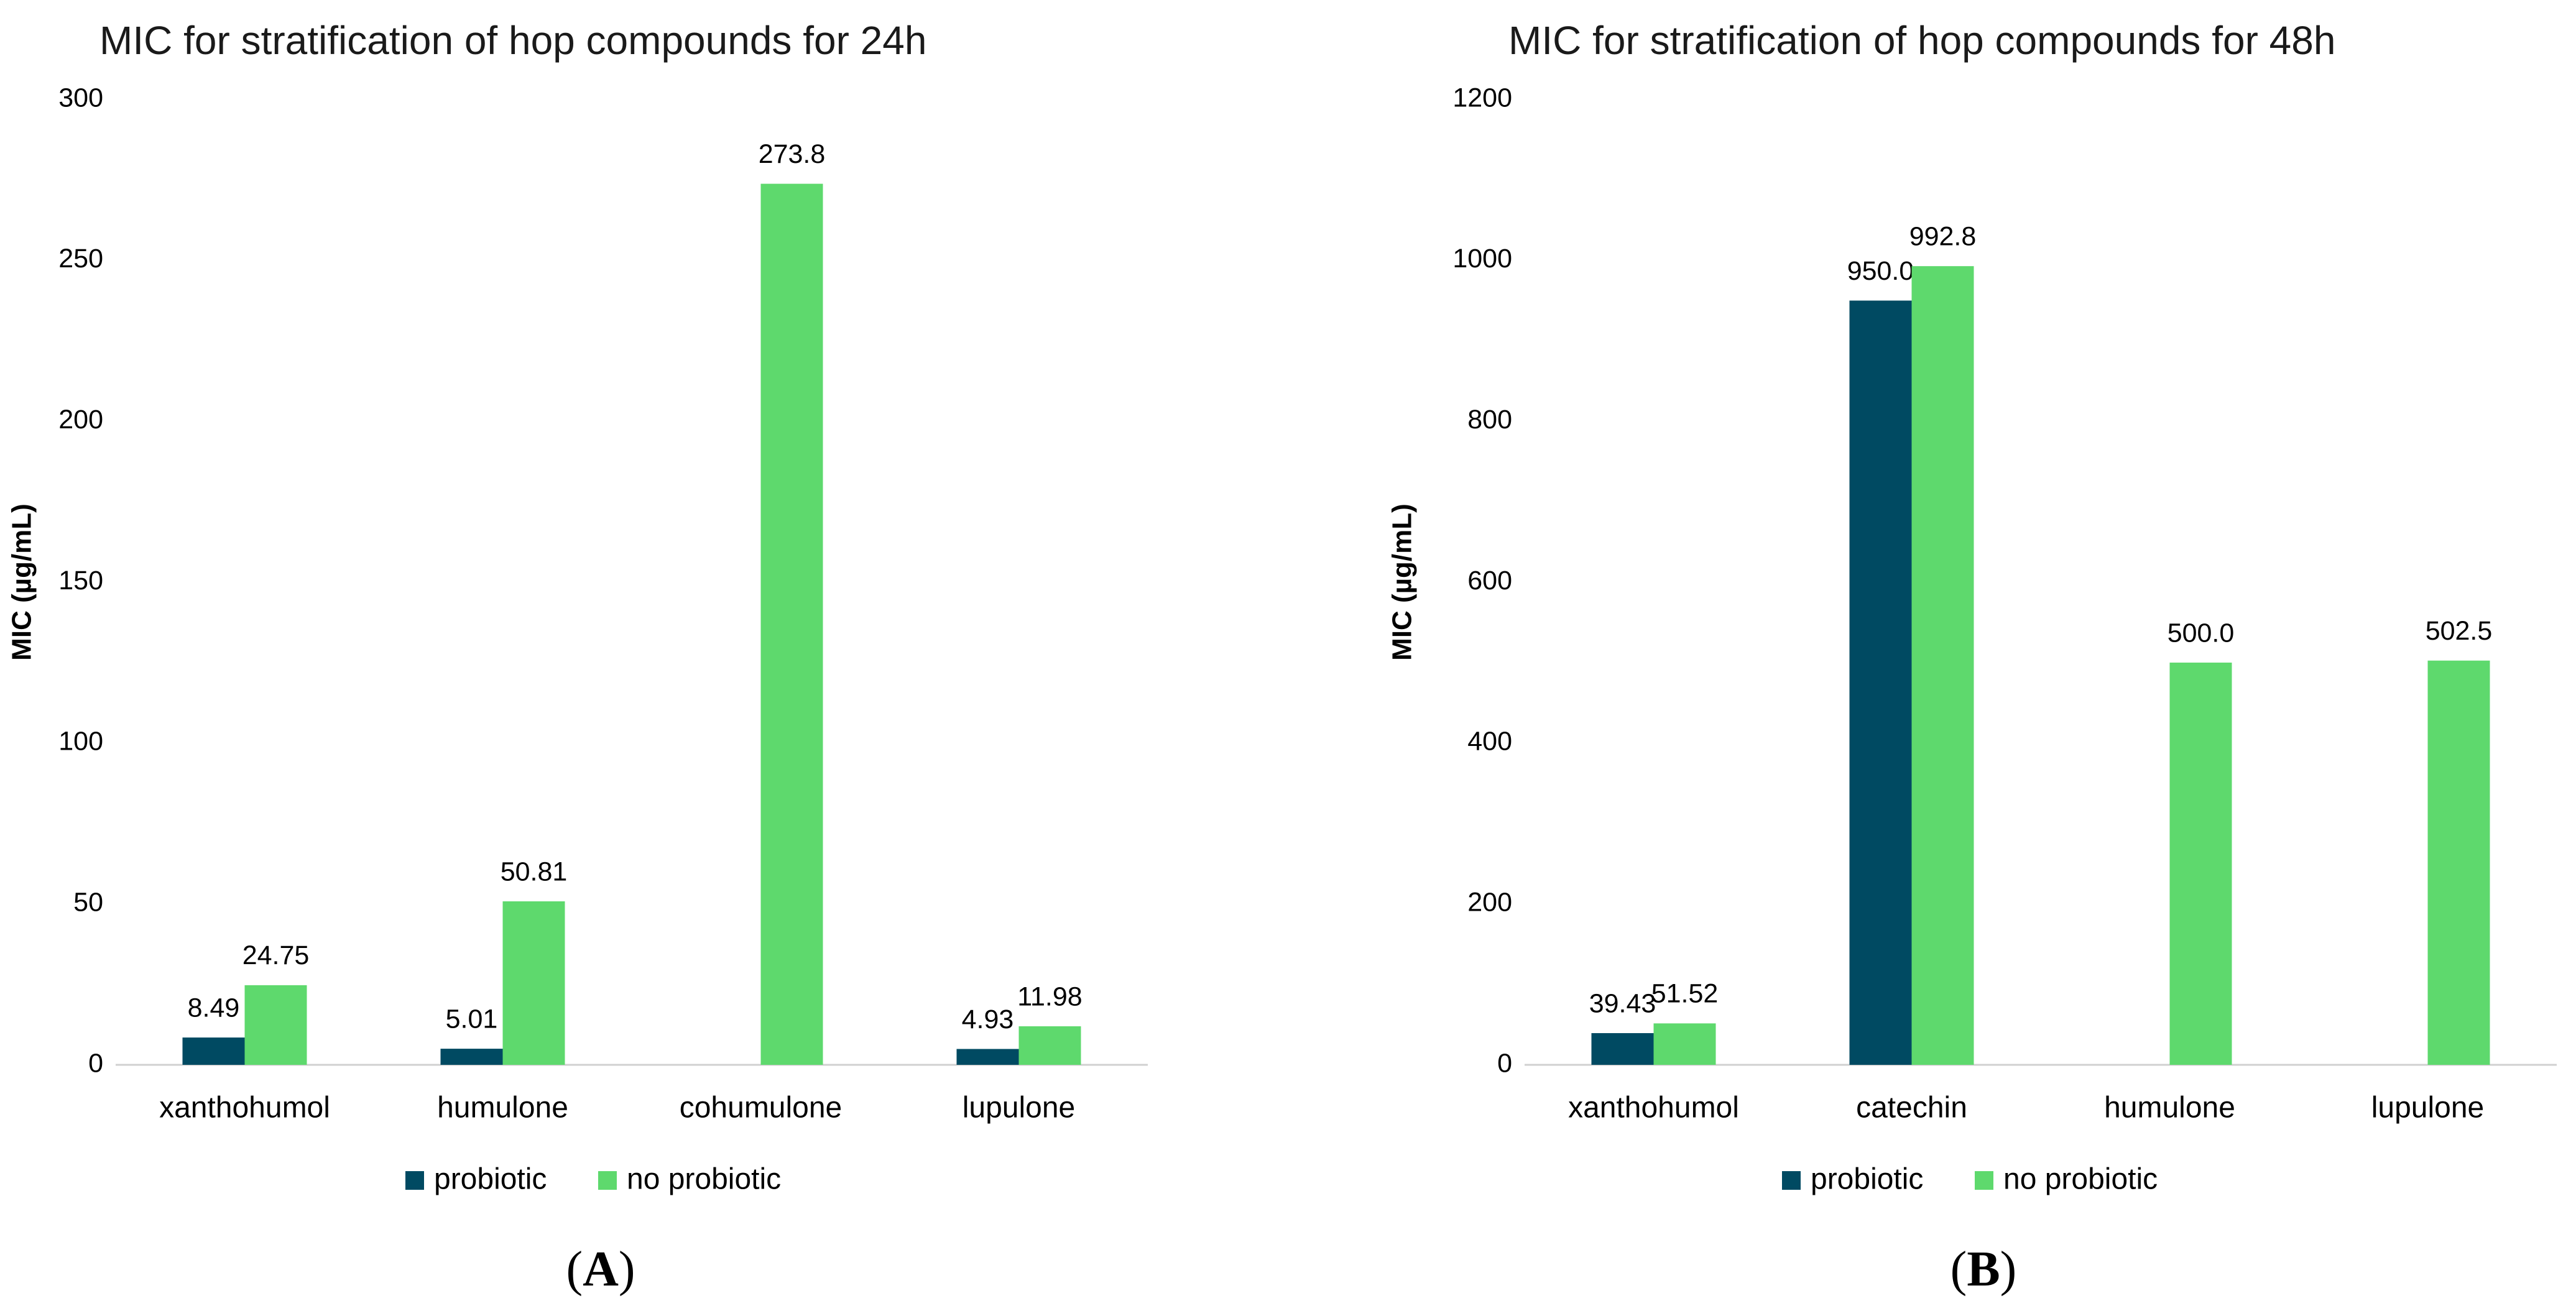 The height and width of the screenshot is (1311, 2576). I want to click on data-label: 8.49, so click(214, 1008).